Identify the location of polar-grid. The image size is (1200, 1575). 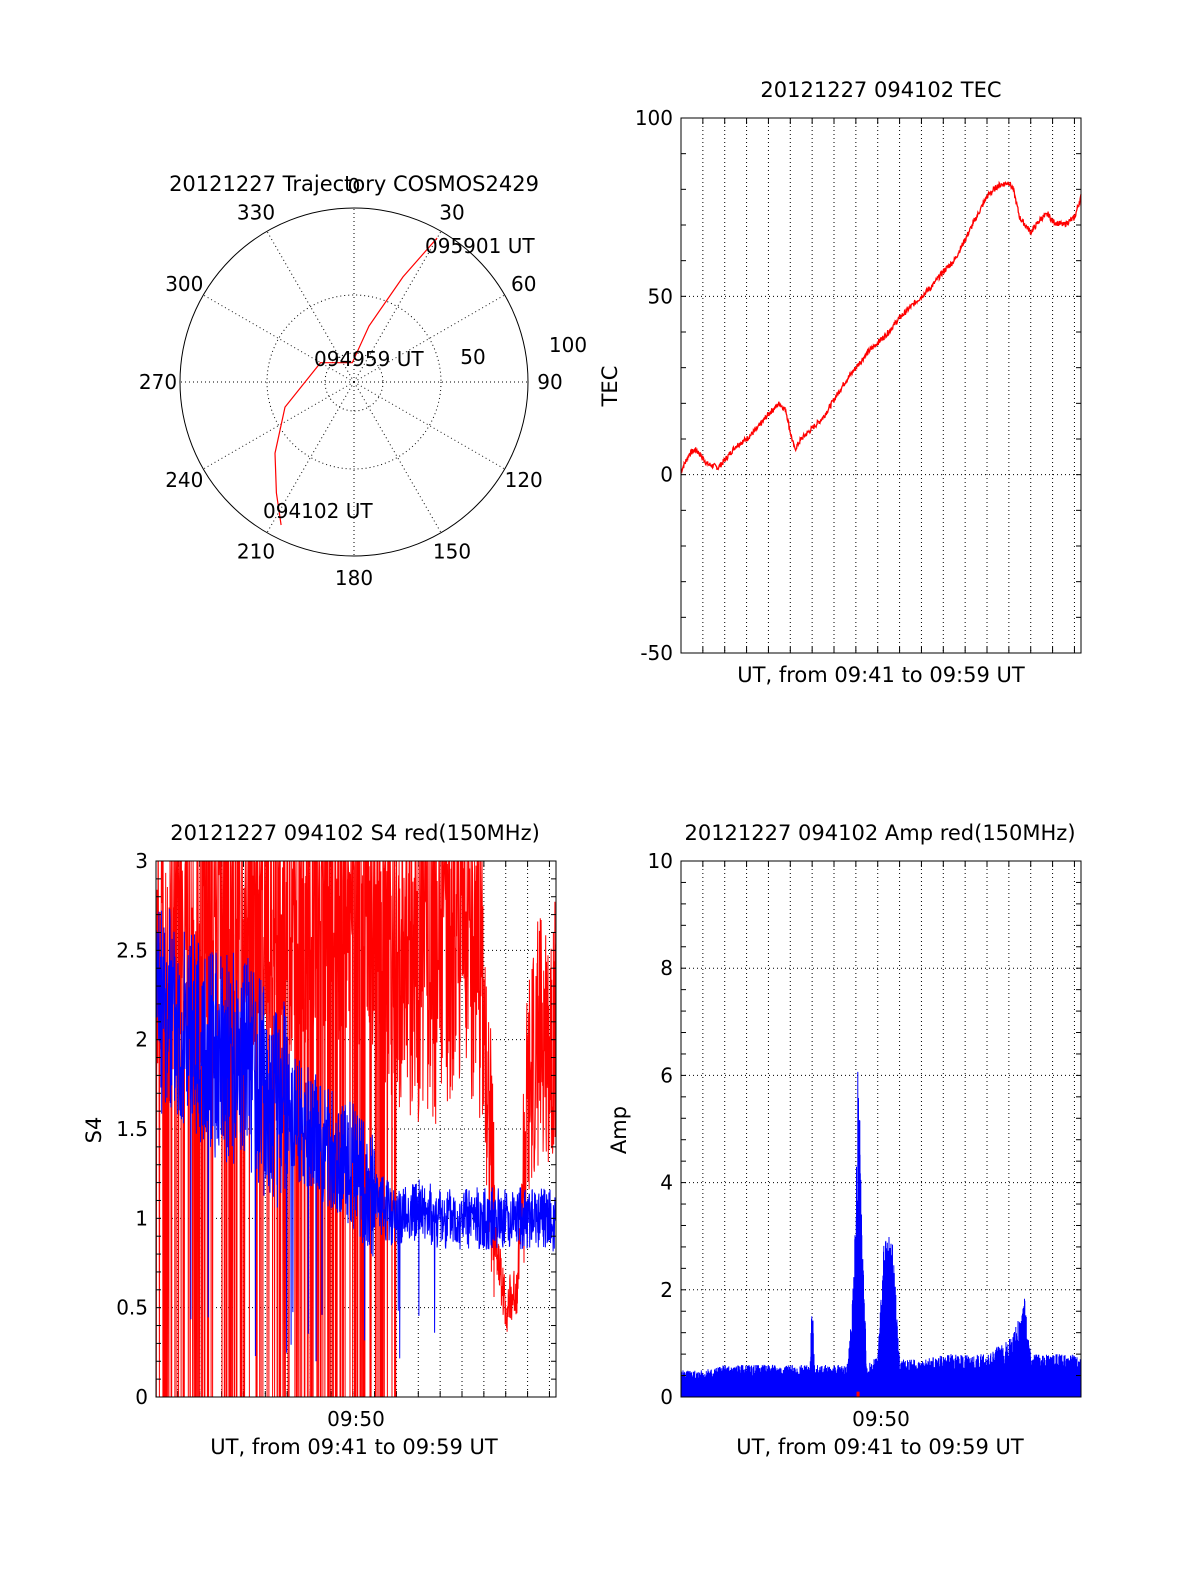
(354, 382).